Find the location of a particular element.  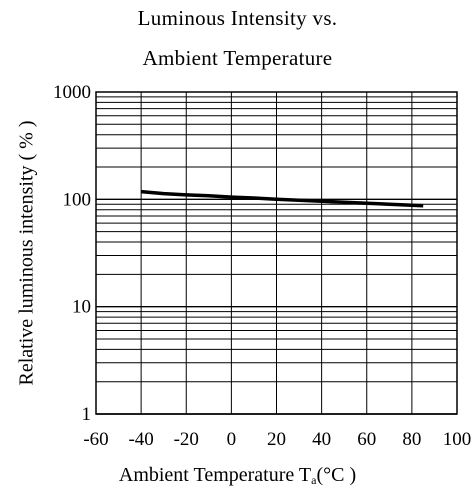

y-tick-label: 1 is located at coordinates (87, 414).